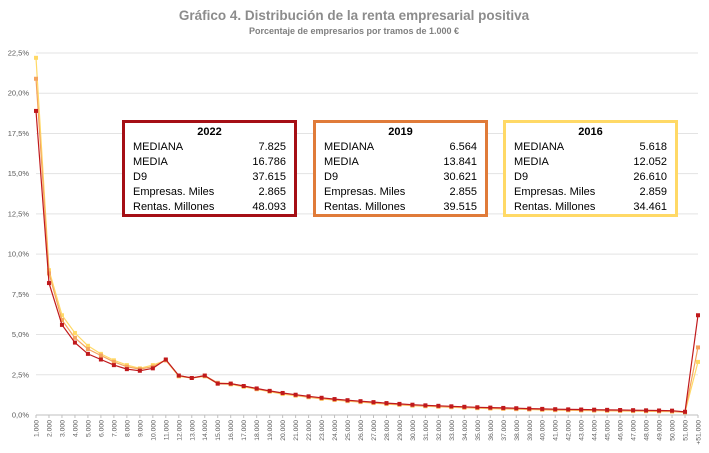 The image size is (709, 453). Describe the element at coordinates (465, 430) in the screenshot. I see `x-tick-label: 34.000` at that location.